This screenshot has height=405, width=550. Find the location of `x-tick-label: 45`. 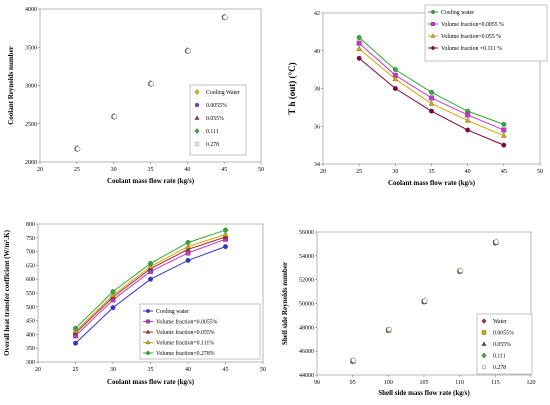

x-tick-label: 45 is located at coordinates (504, 172).